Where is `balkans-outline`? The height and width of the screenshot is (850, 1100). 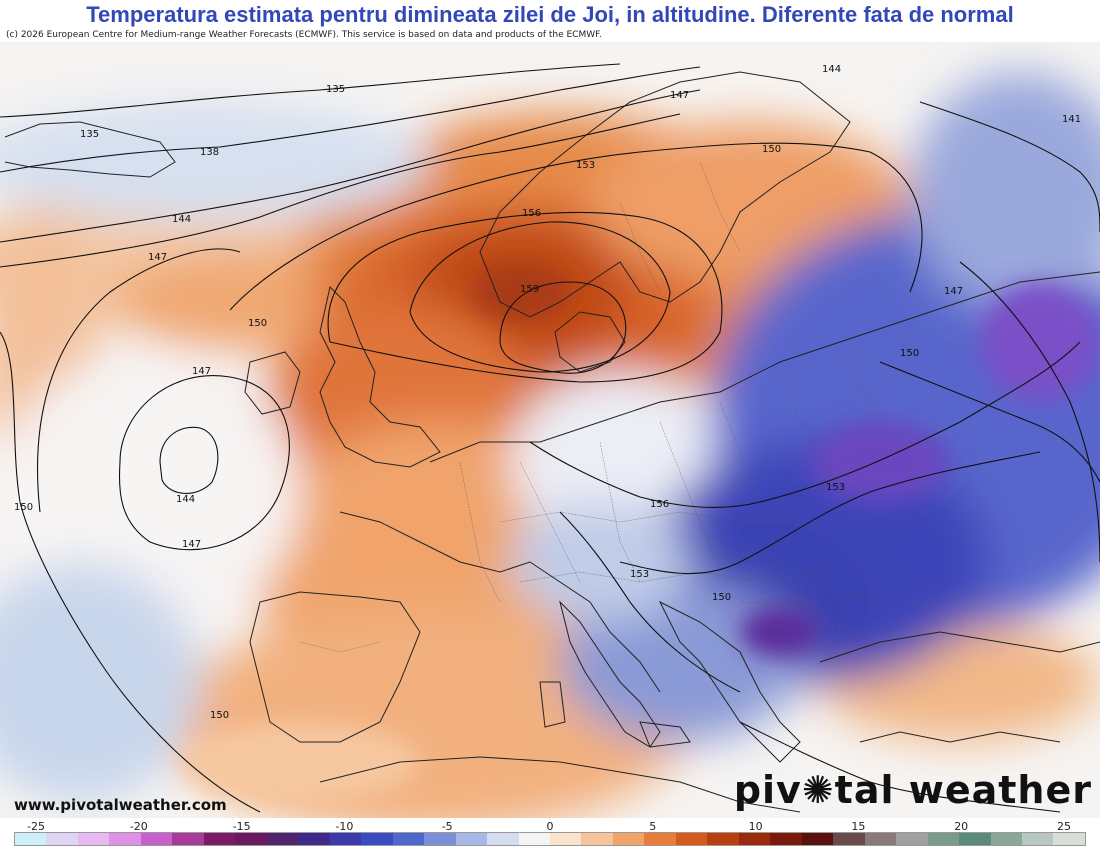 balkans-outline is located at coordinates (729, 681).